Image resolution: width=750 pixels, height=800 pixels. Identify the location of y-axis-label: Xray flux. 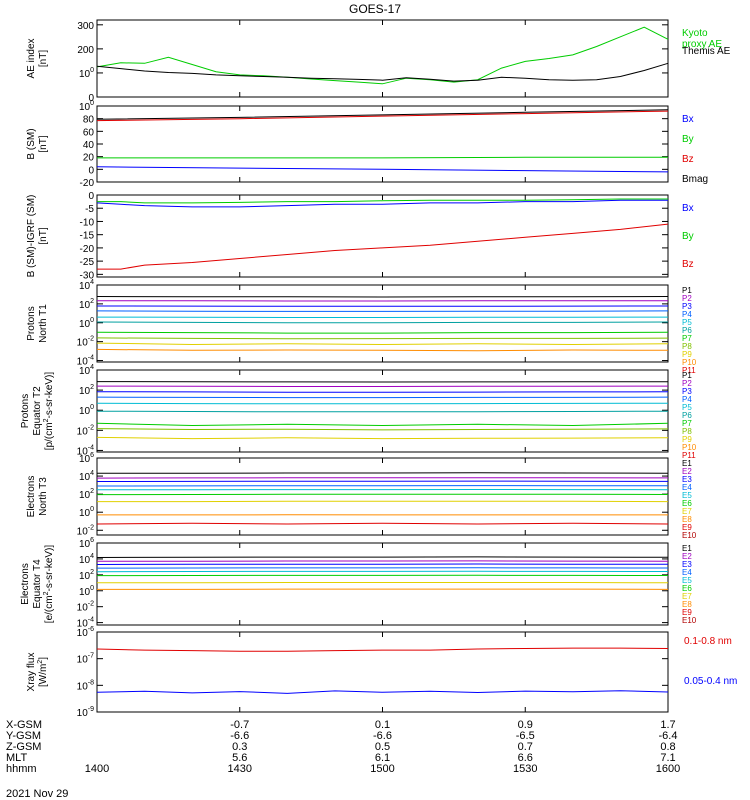
(31, 672).